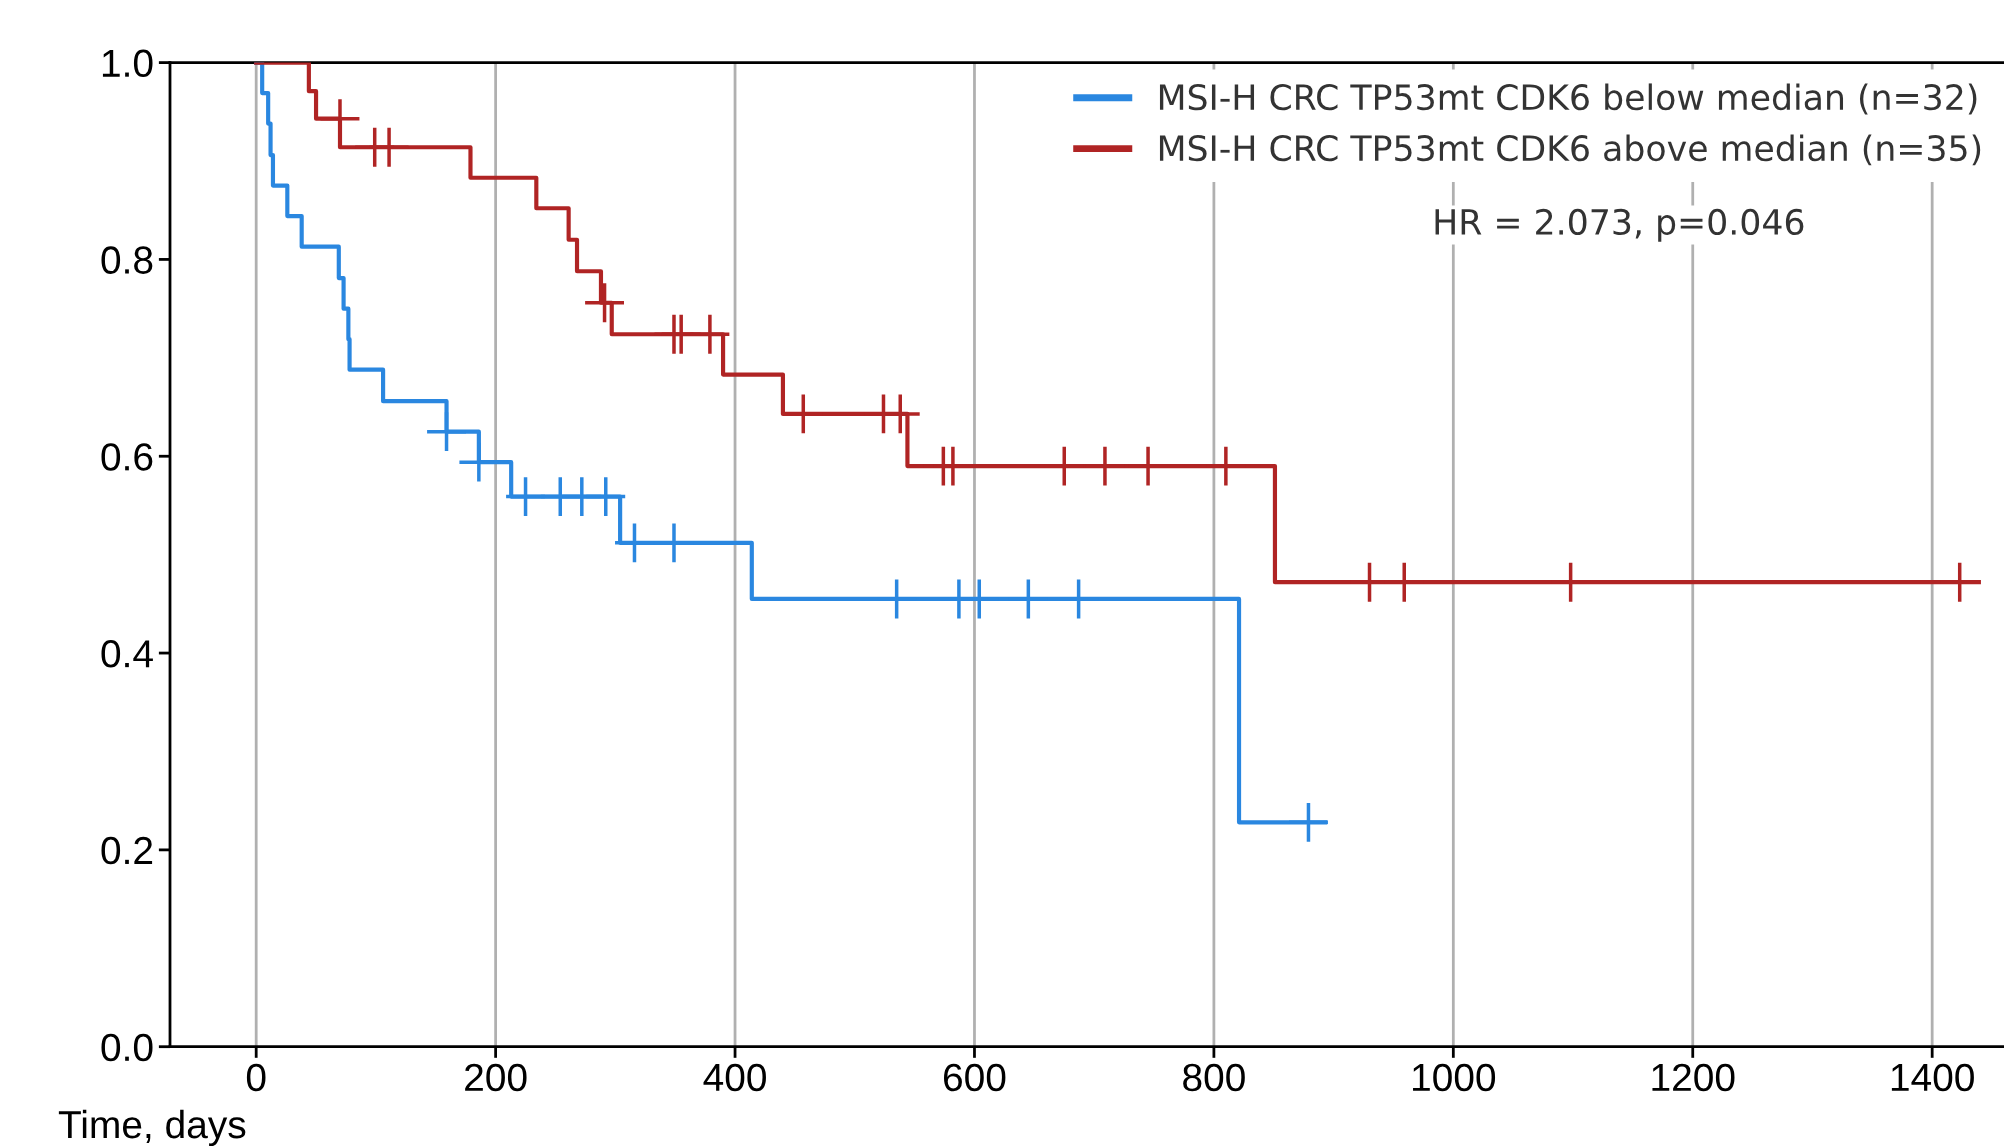 This screenshot has height=1146, width=2004. I want to click on annotation: HR = 2.073, p=0.046, so click(1619, 225).